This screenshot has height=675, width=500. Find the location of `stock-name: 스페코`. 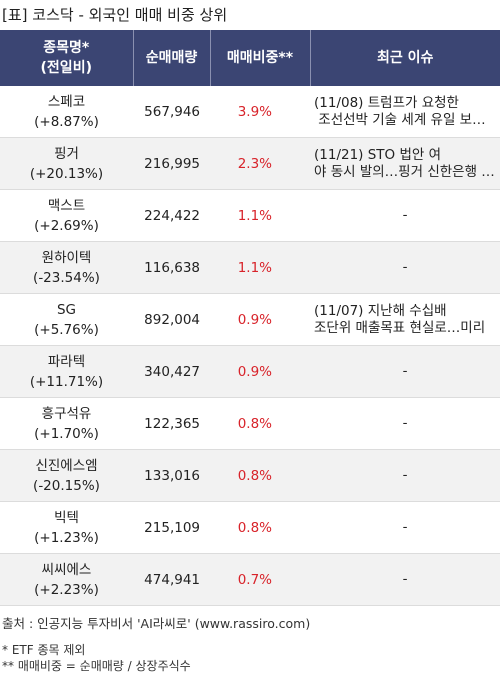

stock-name: 스페코 is located at coordinates (66, 101).